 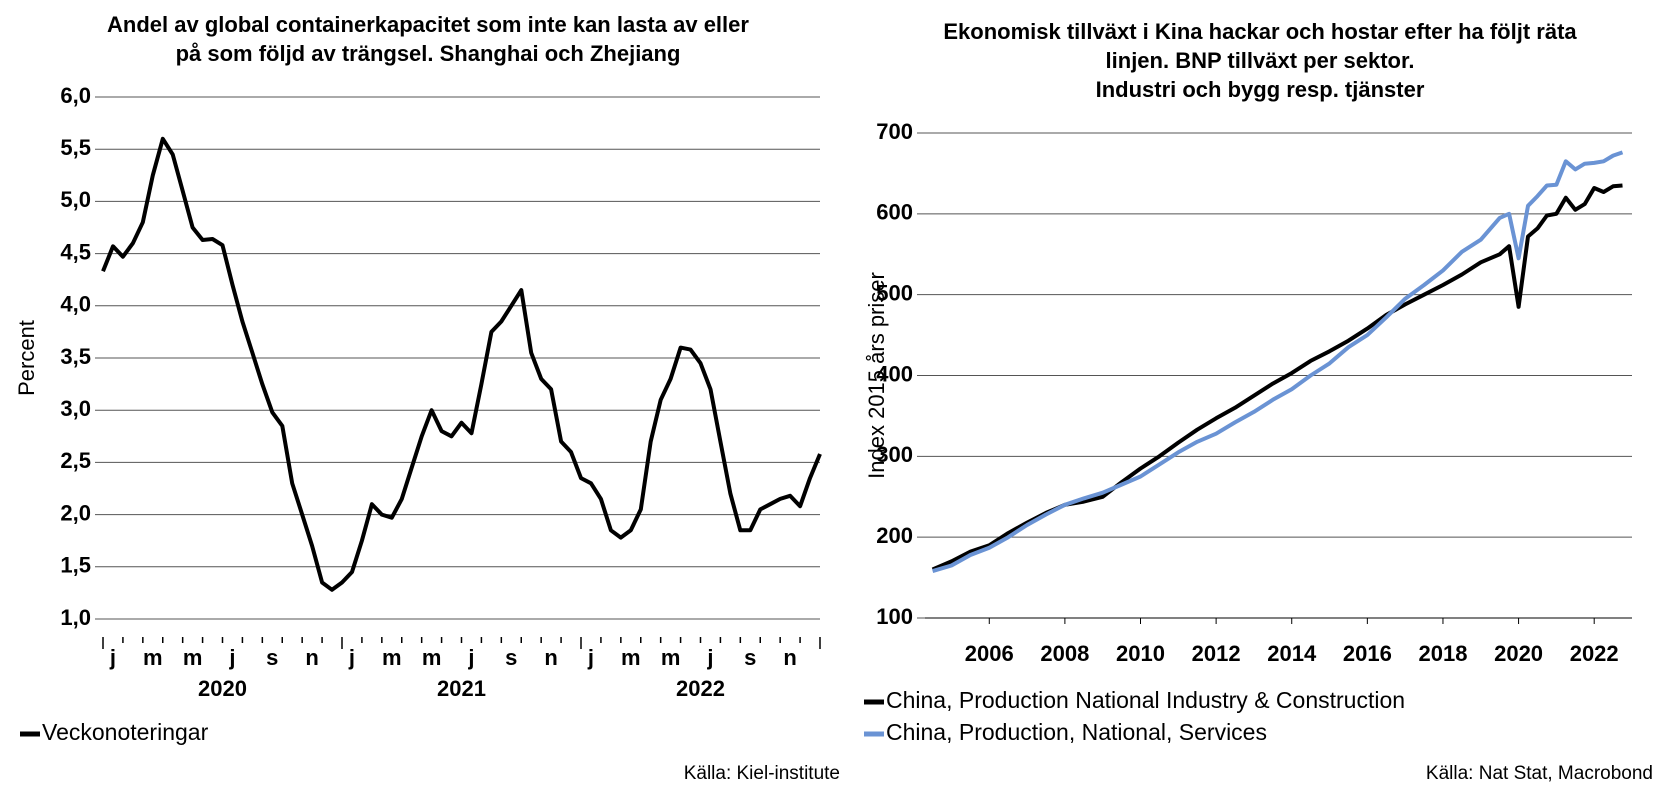 What do you see at coordinates (1594, 653) in the screenshot?
I see `x-tick-label: 2022` at bounding box center [1594, 653].